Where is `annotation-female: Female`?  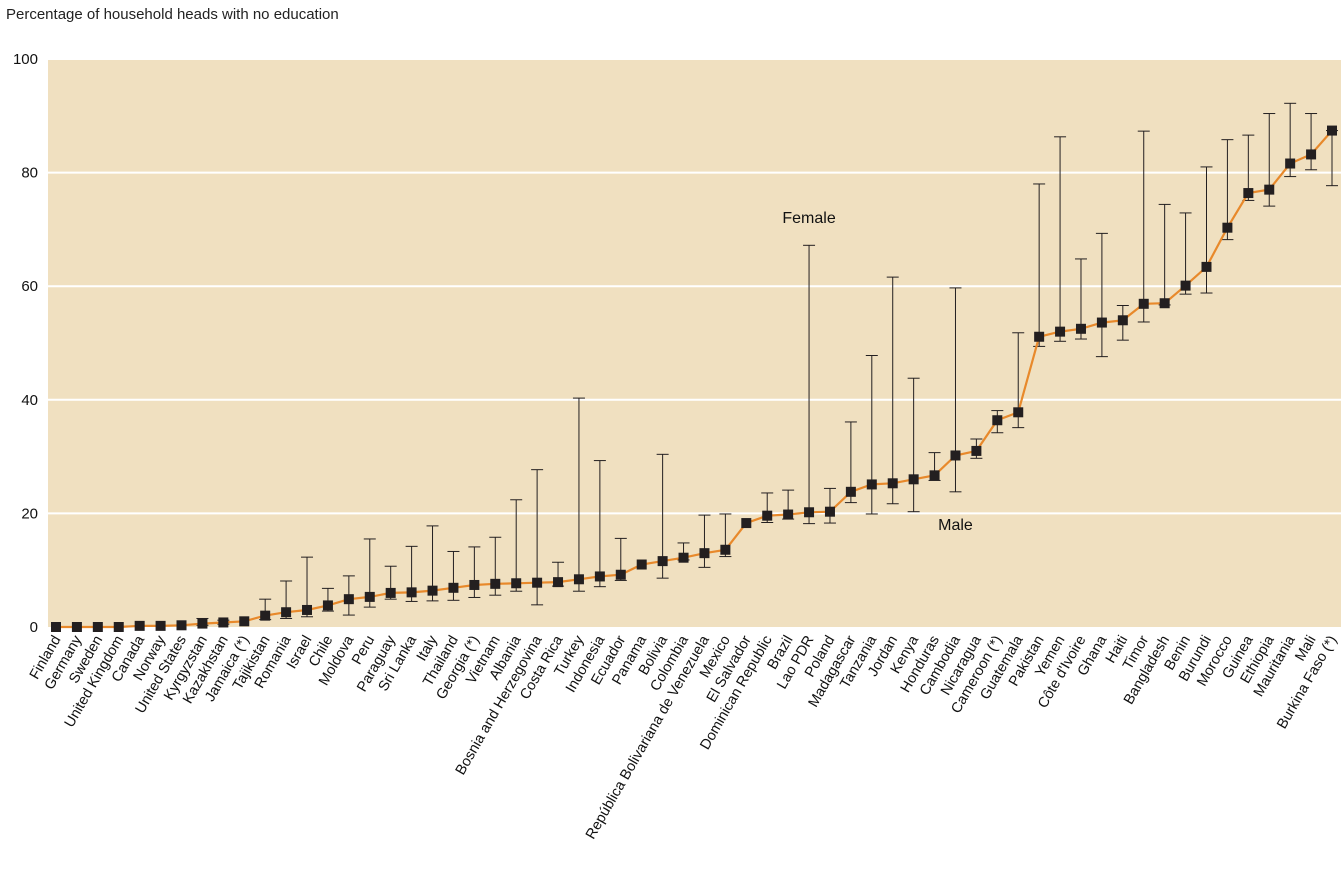
annotation-female: Female is located at coordinates (808, 218).